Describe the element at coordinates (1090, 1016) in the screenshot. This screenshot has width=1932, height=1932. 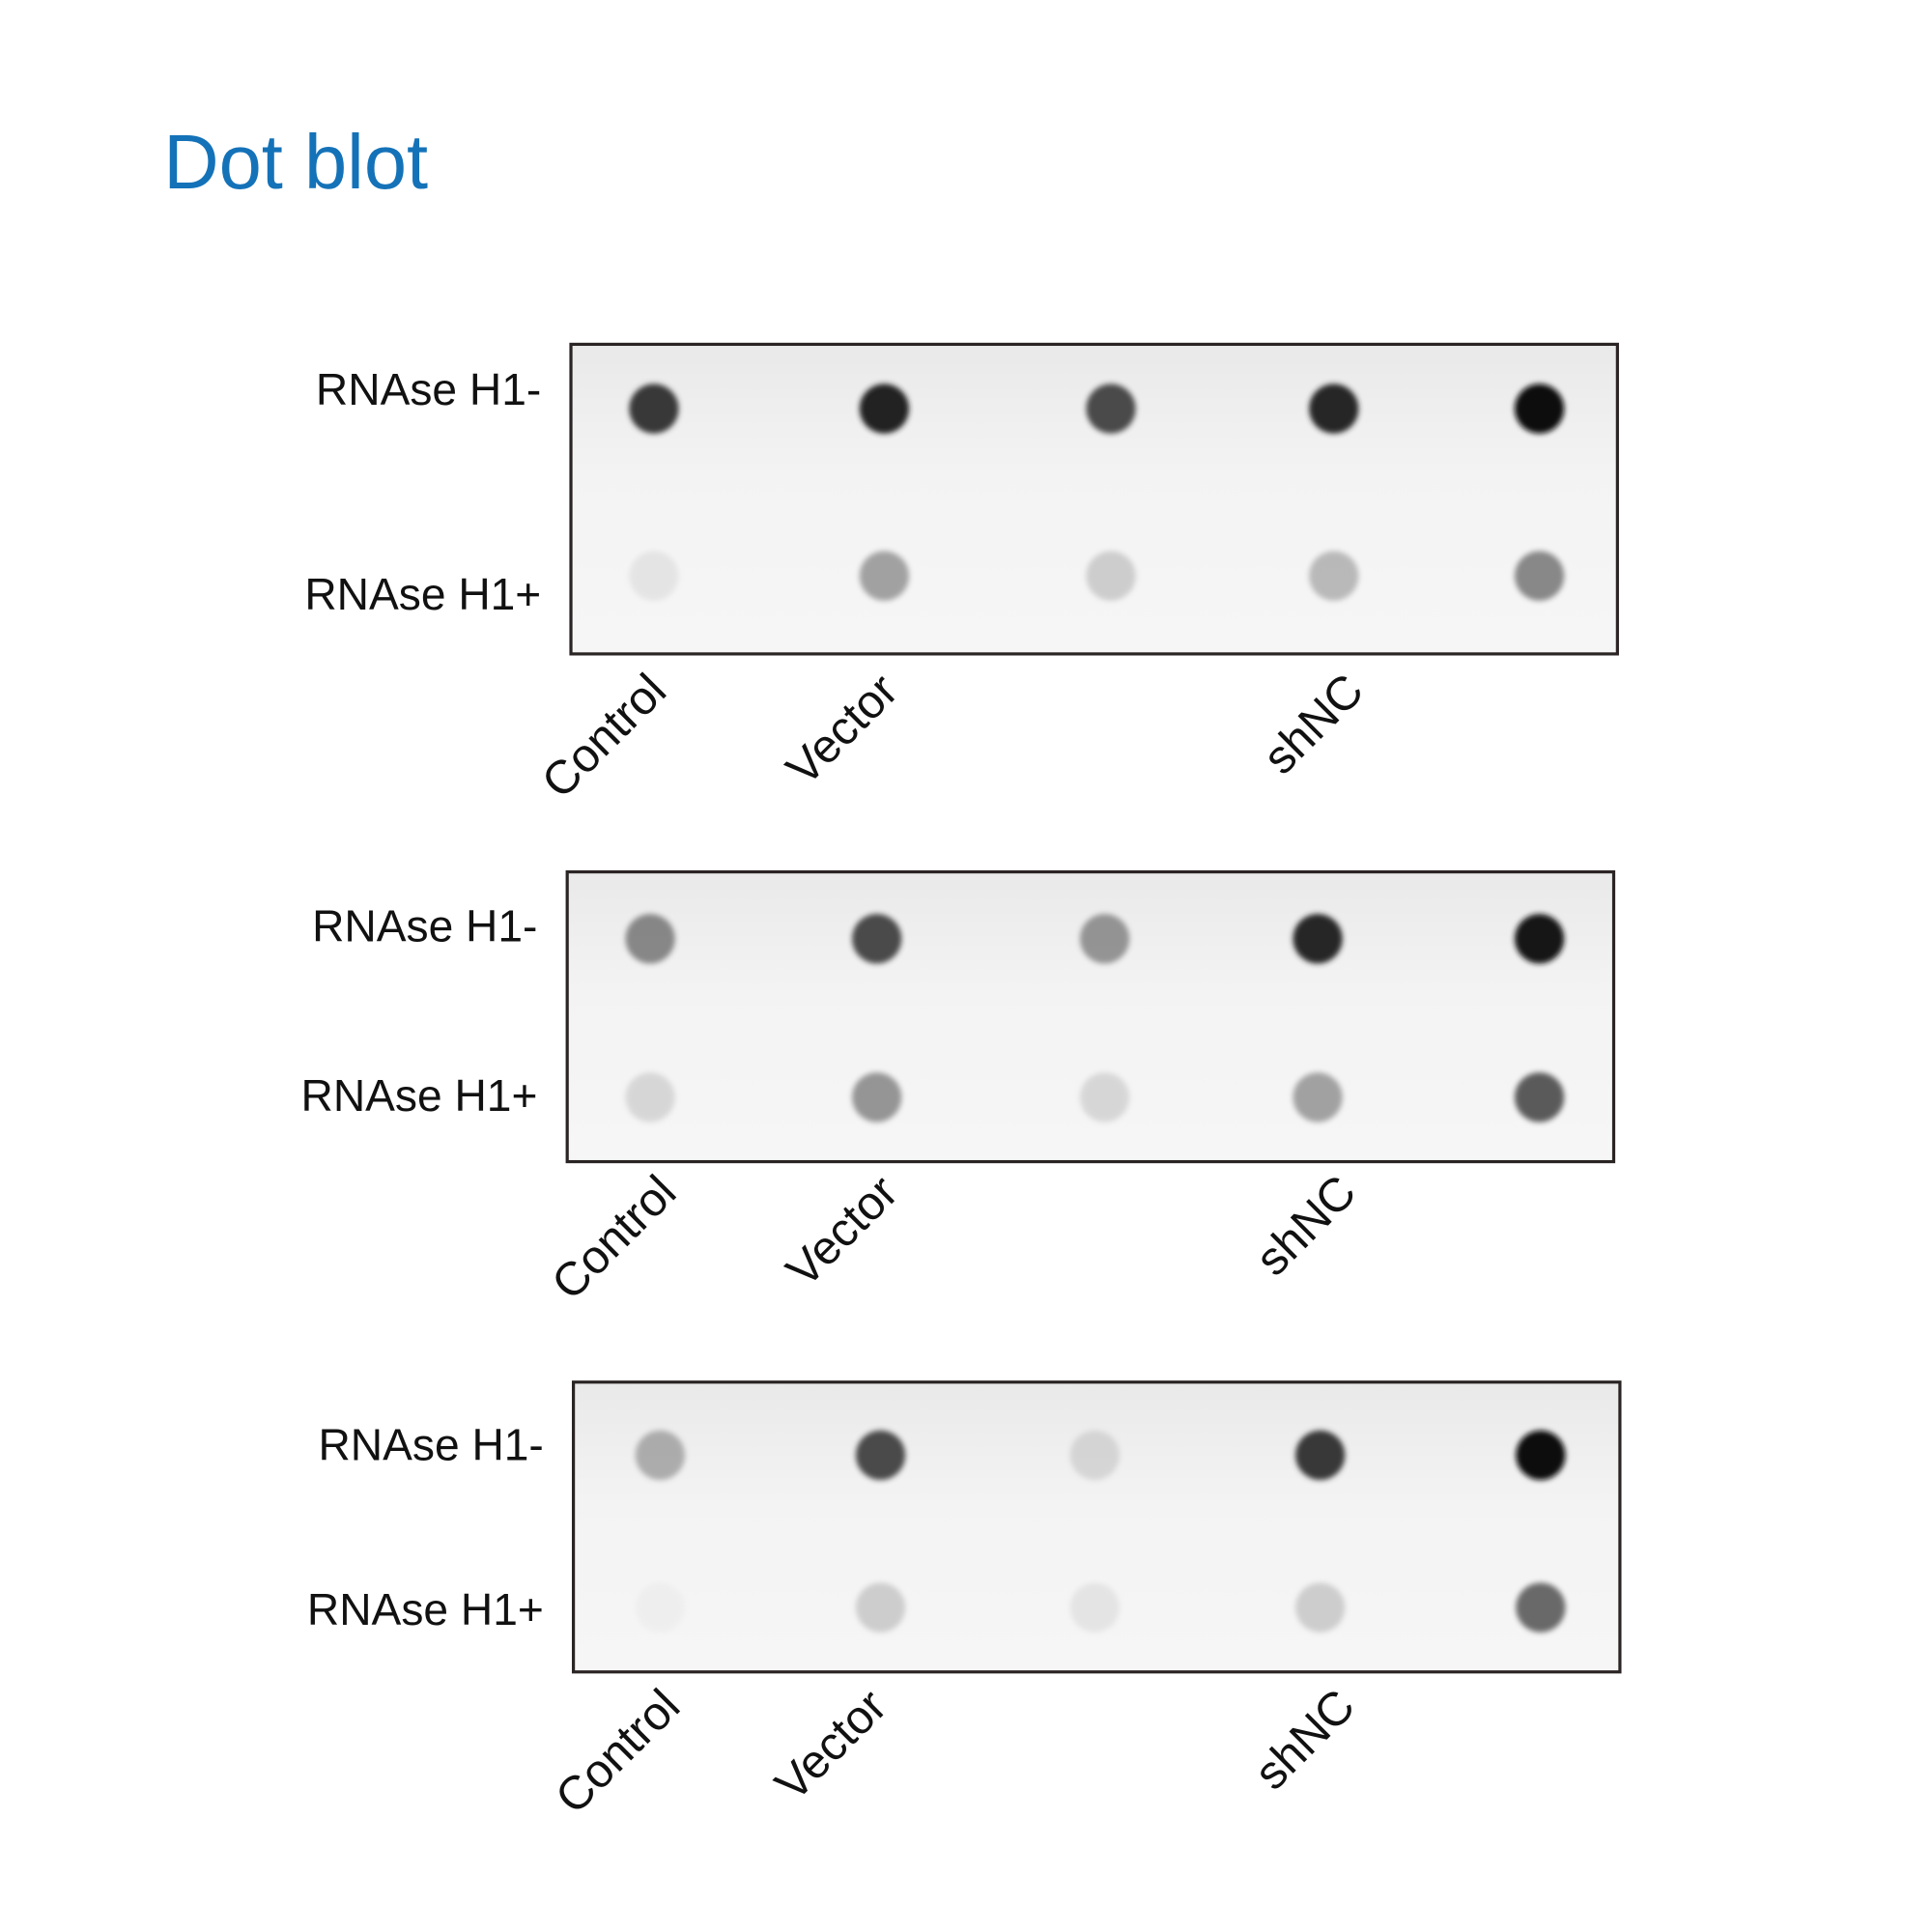
I see `membrane` at that location.